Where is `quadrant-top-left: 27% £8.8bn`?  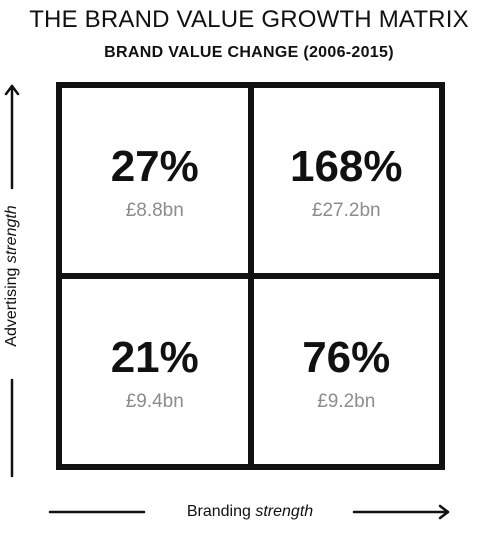 quadrant-top-left: 27% £8.8bn is located at coordinates (156, 182).